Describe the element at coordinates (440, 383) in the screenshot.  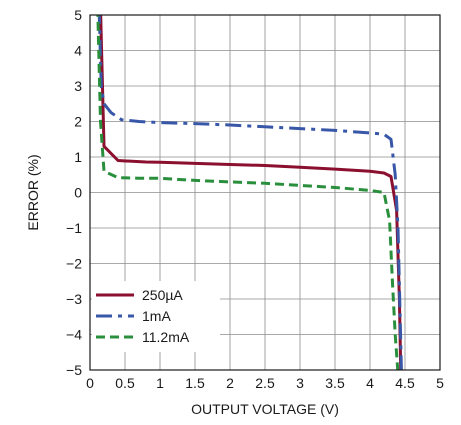
I see `x-tick-label: 5` at that location.